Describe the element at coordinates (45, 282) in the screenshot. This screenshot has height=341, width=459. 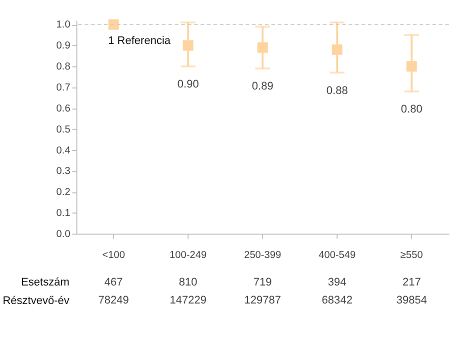
I see `text: Esetszám` at that location.